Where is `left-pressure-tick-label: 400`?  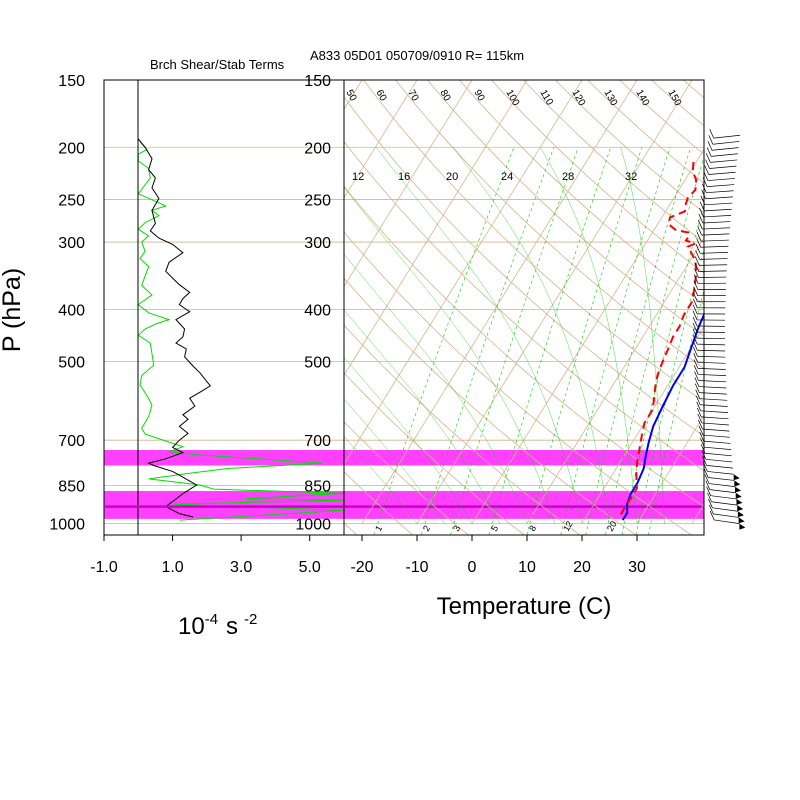
left-pressure-tick-label: 400 is located at coordinates (71, 310).